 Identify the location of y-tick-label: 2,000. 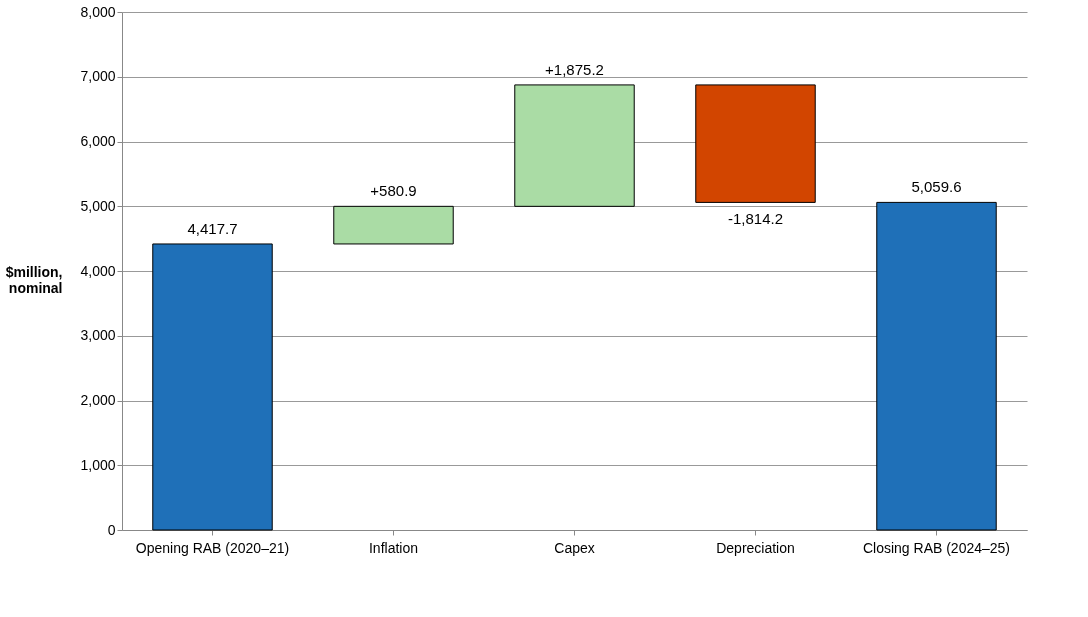
(98, 400).